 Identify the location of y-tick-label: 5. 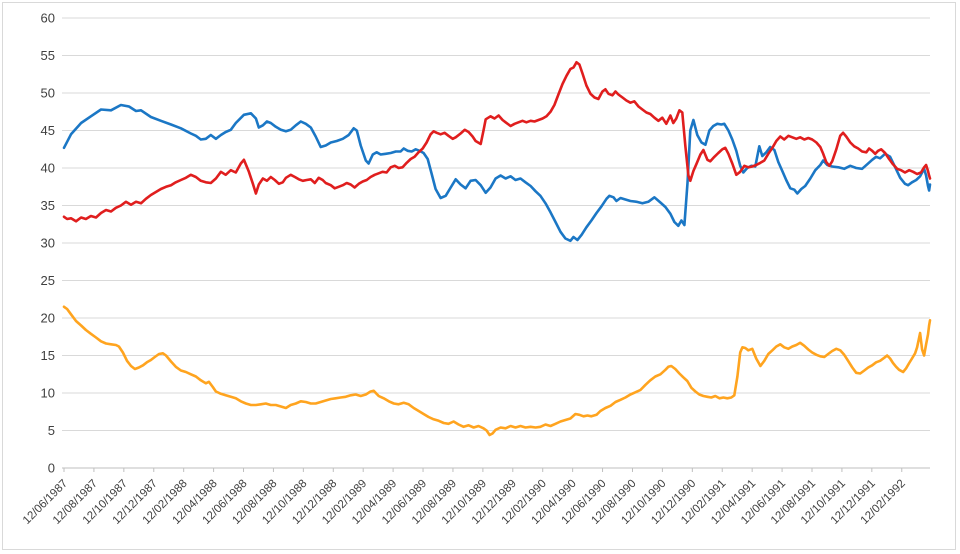
(51, 430).